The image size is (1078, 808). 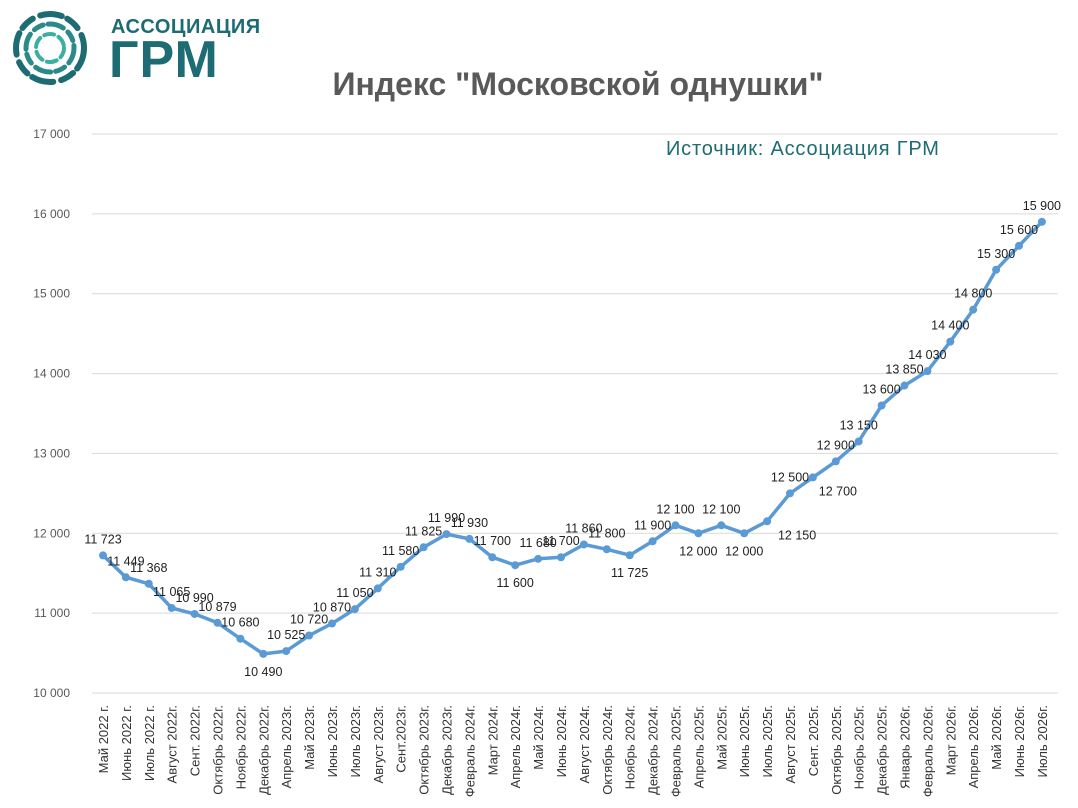 What do you see at coordinates (171, 592) in the screenshot?
I see `data-label: 11 065` at bounding box center [171, 592].